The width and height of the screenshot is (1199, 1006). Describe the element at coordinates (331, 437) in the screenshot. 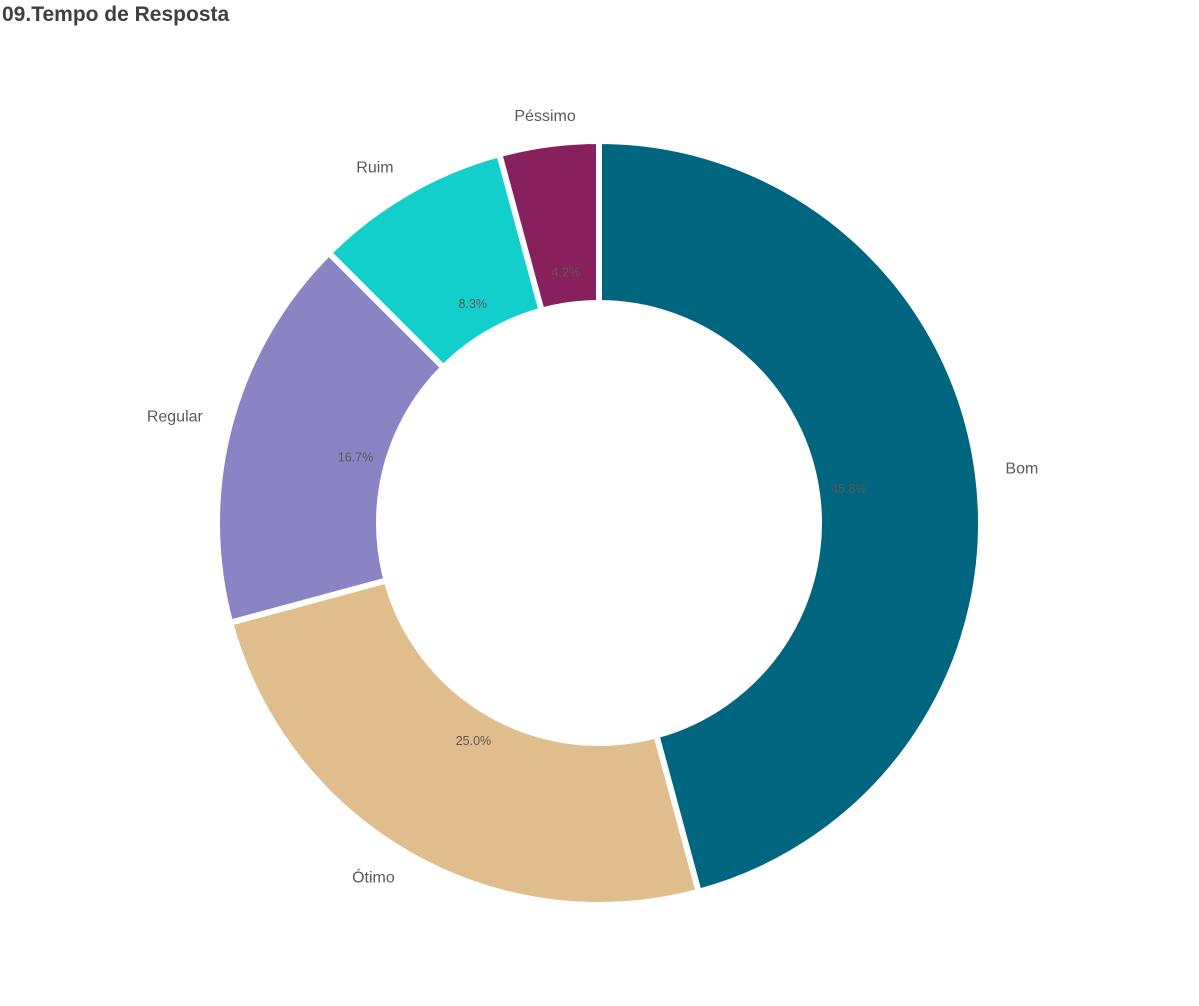

I see `slice-regular` at that location.